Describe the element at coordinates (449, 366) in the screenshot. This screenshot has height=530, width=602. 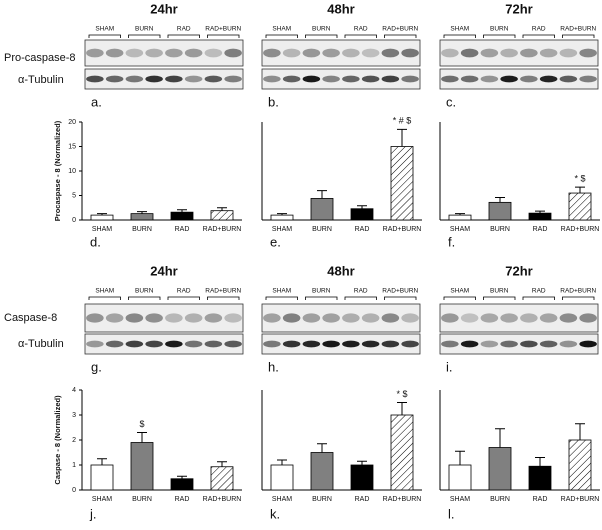
I see `panel-letter: i.` at that location.